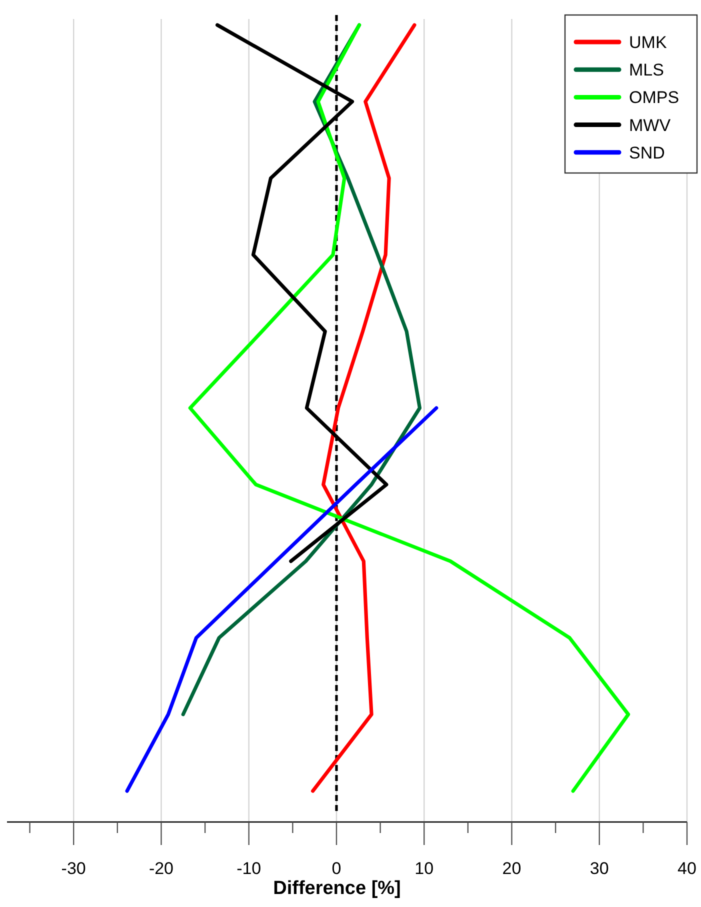  What do you see at coordinates (654, 98) in the screenshot?
I see `legend-label: OMPS` at bounding box center [654, 98].